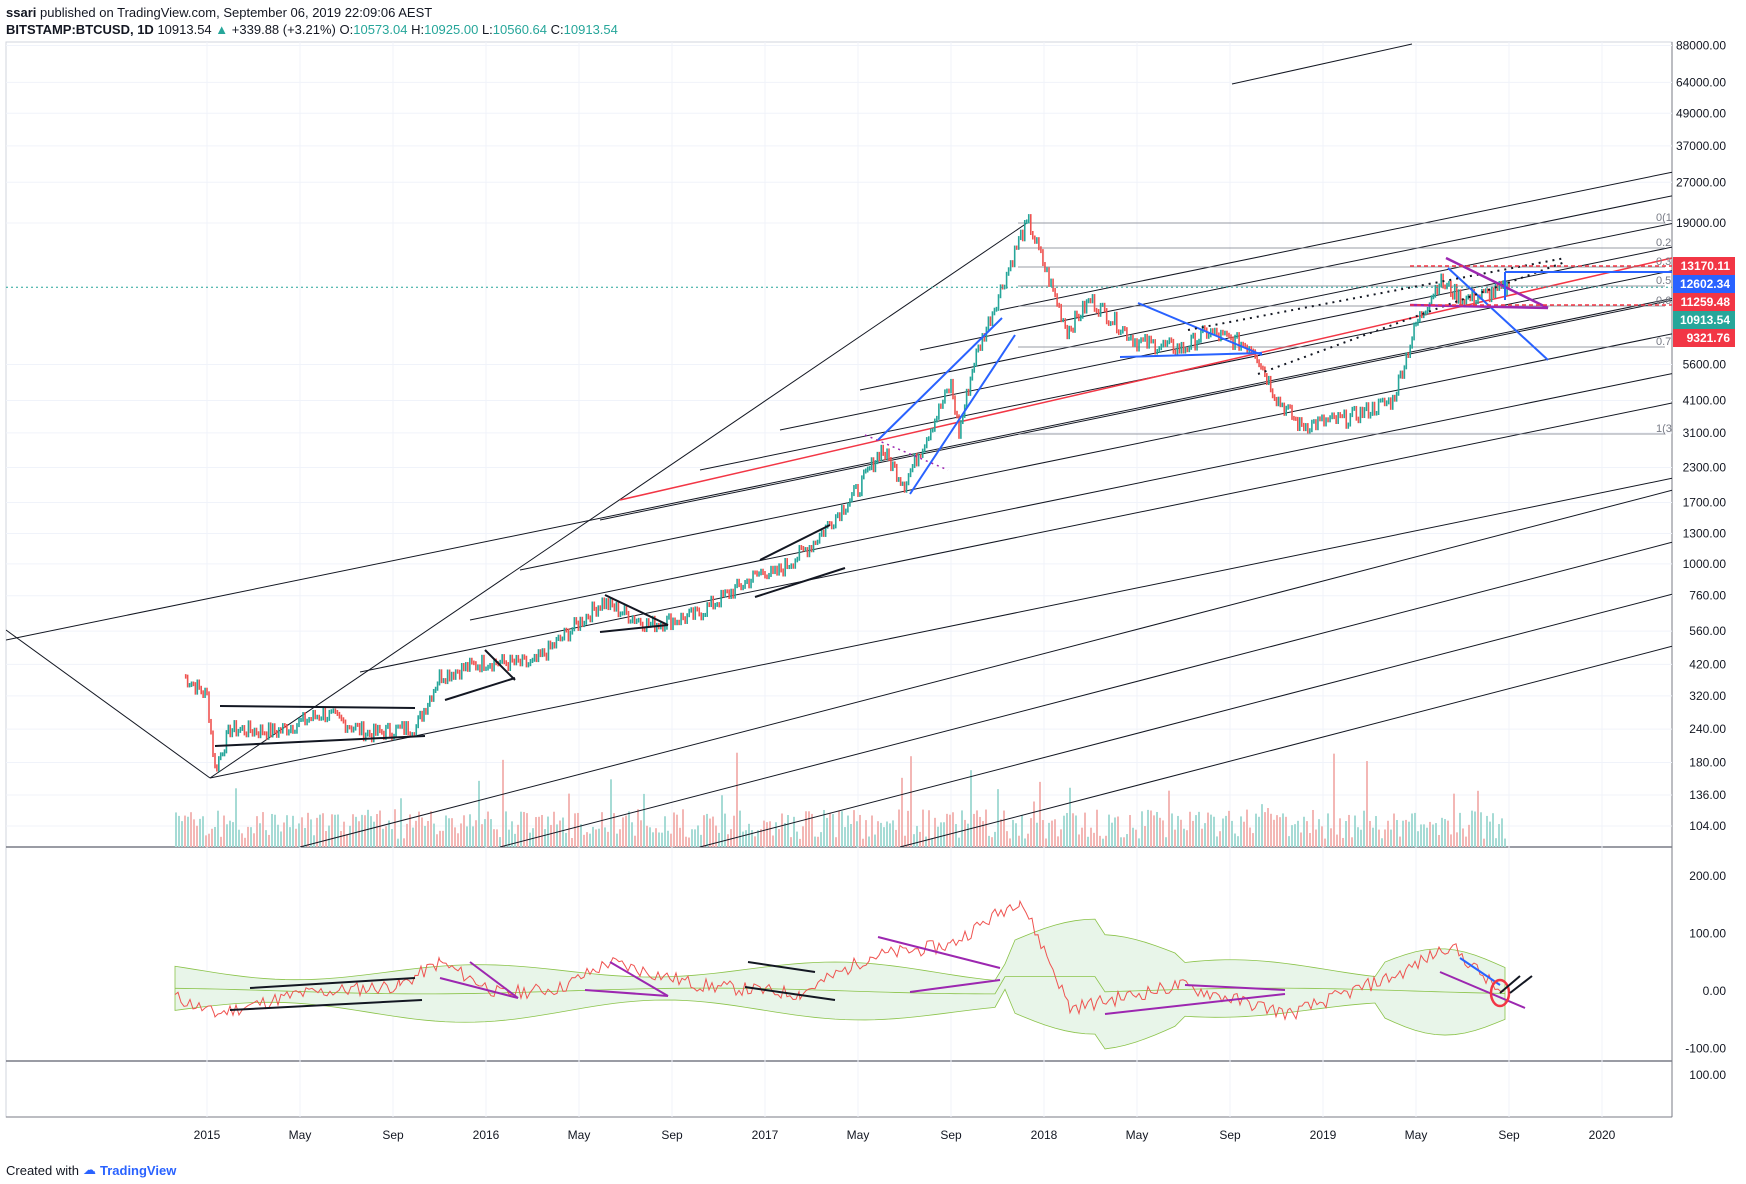 The width and height of the screenshot is (1746, 1184). Describe the element at coordinates (1705, 502) in the screenshot. I see `y-tick-label: 1700.00` at that location.